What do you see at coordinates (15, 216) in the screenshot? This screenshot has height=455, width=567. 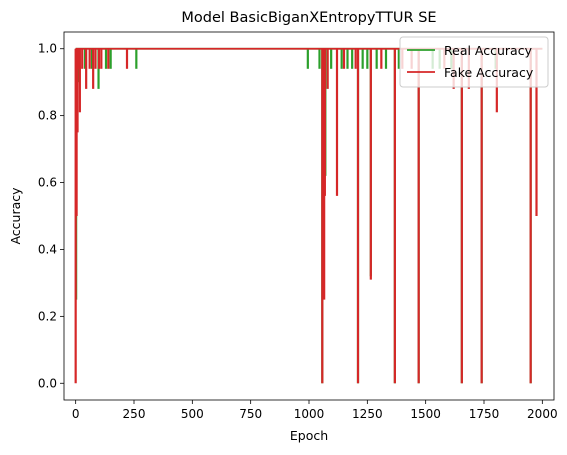 I see `y-axis-label: Accuracy` at bounding box center [15, 216].